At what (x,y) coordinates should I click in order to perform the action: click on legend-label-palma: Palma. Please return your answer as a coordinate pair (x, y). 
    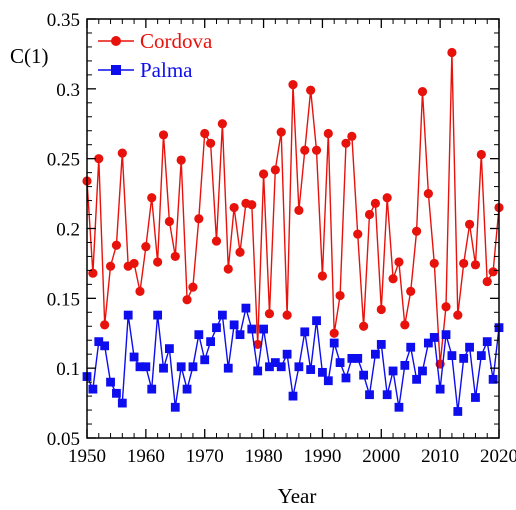
    Looking at the image, I should click on (166, 70).